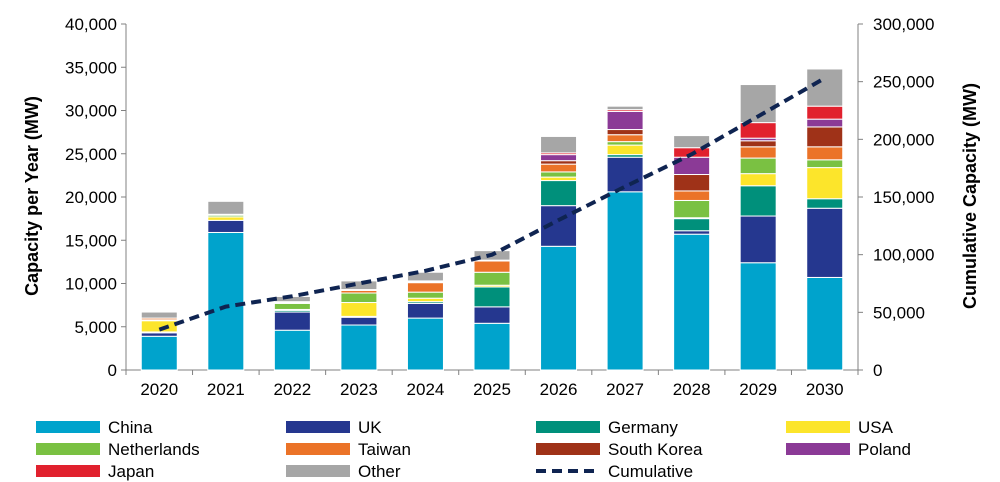 This screenshot has height=482, width=1000. Describe the element at coordinates (130, 427) in the screenshot. I see `legend-label: China` at that location.